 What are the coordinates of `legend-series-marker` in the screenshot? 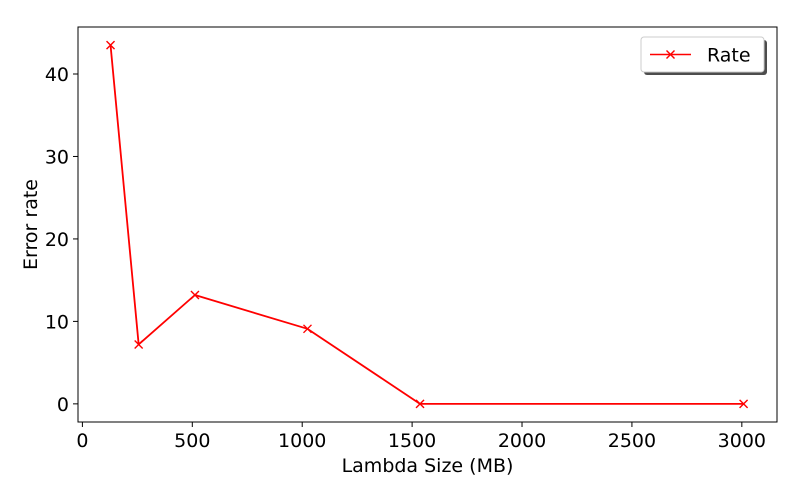 It's located at (670, 54).